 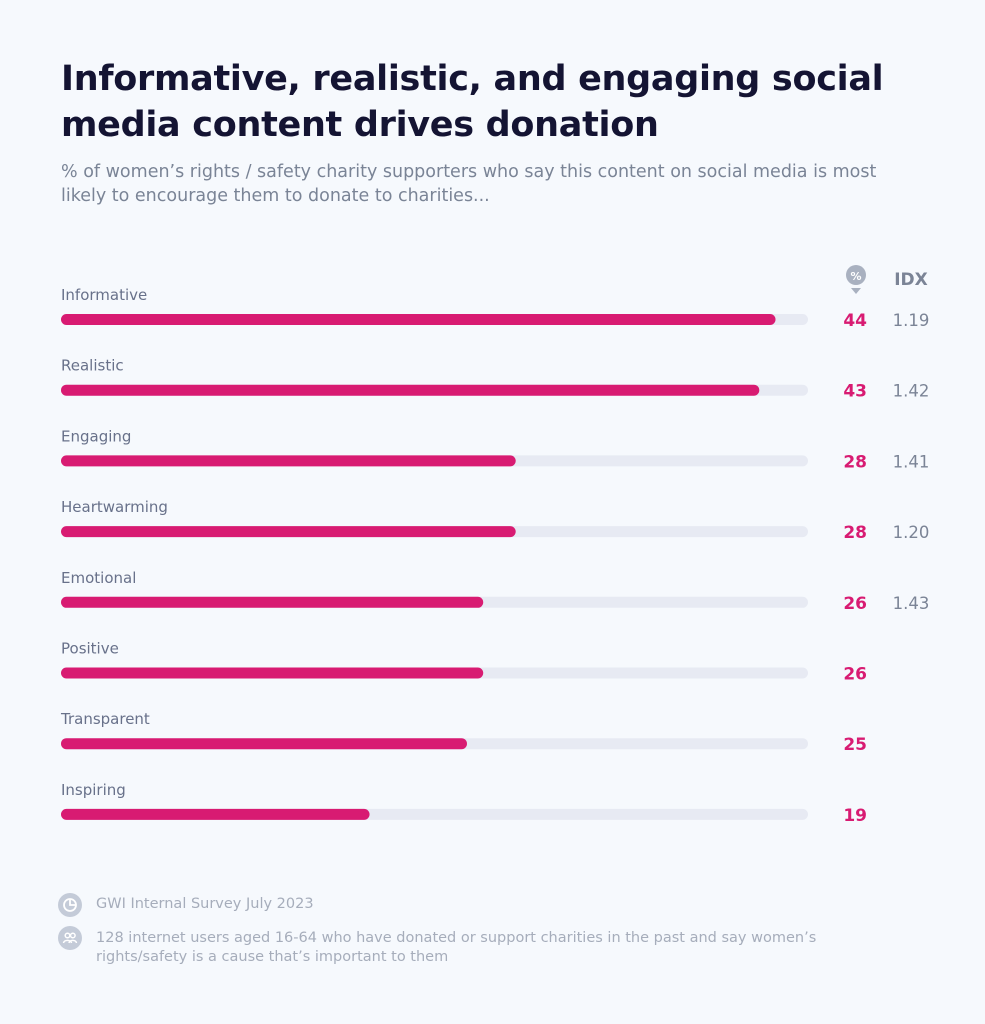 I want to click on bar-category-label: Engaging, so click(x=96, y=436).